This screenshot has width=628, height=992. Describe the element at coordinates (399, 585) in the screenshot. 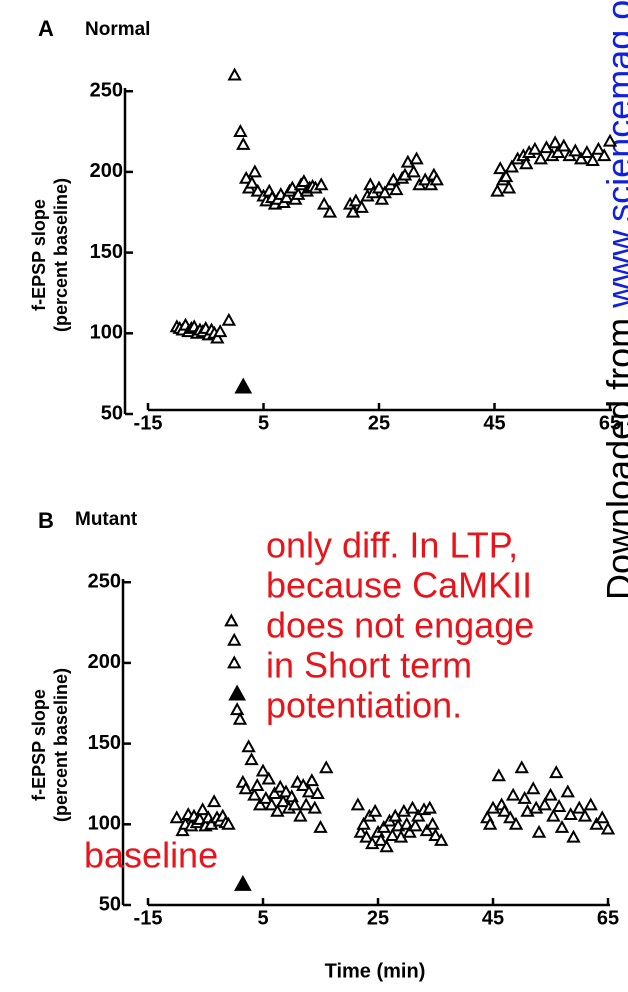

I see `annotation: because CaMKII` at that location.